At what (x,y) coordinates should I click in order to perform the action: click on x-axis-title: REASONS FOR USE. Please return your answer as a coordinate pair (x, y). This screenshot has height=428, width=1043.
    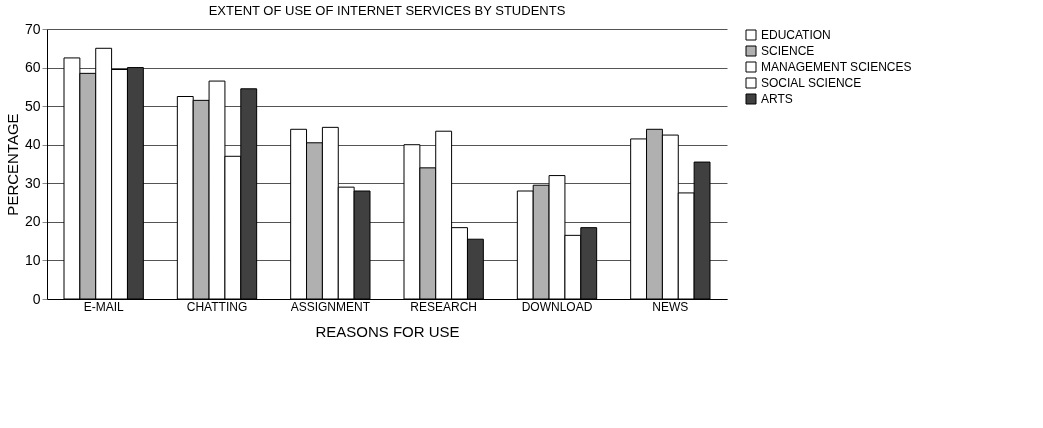
    Looking at the image, I should click on (387, 331).